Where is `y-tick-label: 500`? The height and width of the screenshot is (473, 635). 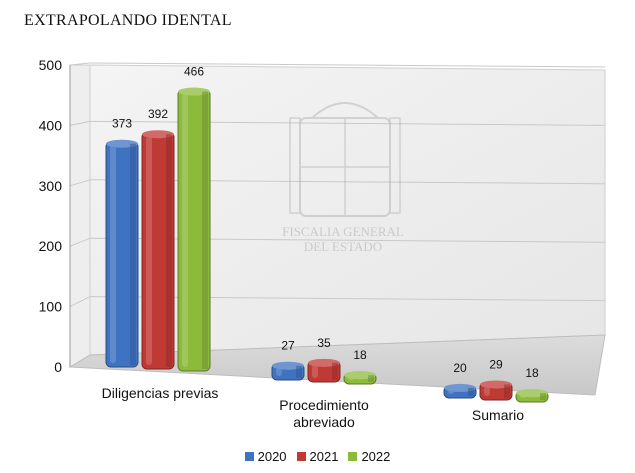 y-tick-label: 500 is located at coordinates (51, 65).